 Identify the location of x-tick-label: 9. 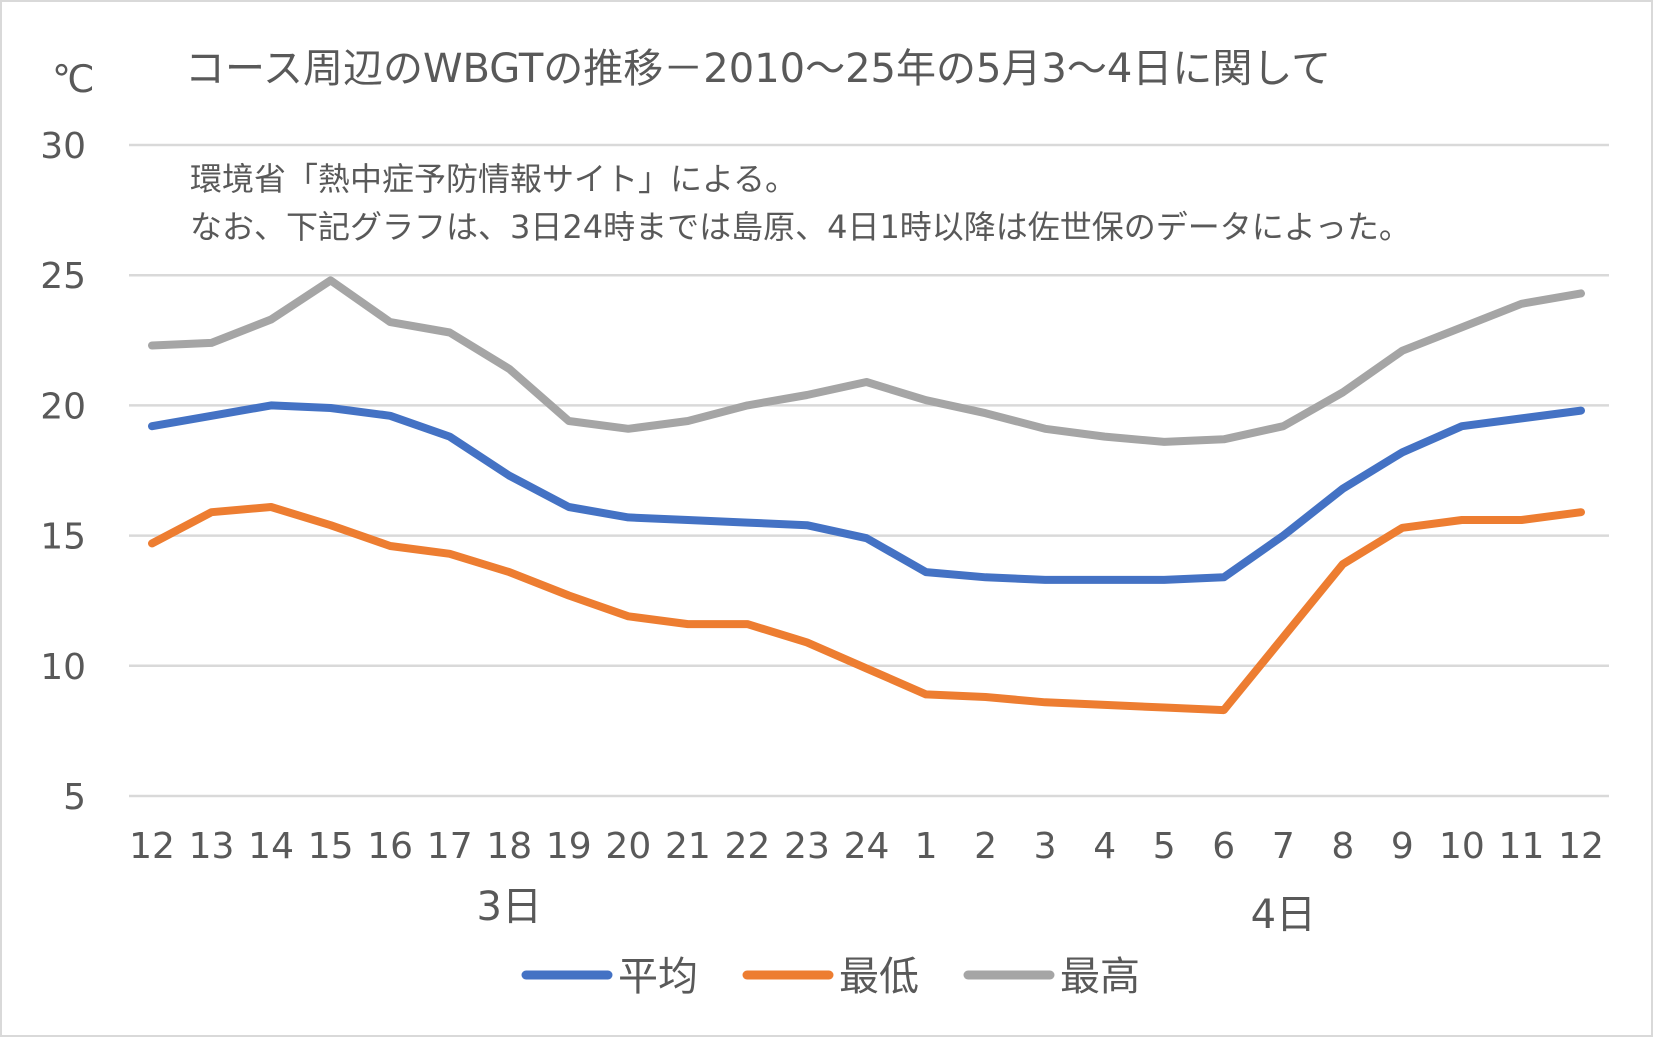
(1402, 846).